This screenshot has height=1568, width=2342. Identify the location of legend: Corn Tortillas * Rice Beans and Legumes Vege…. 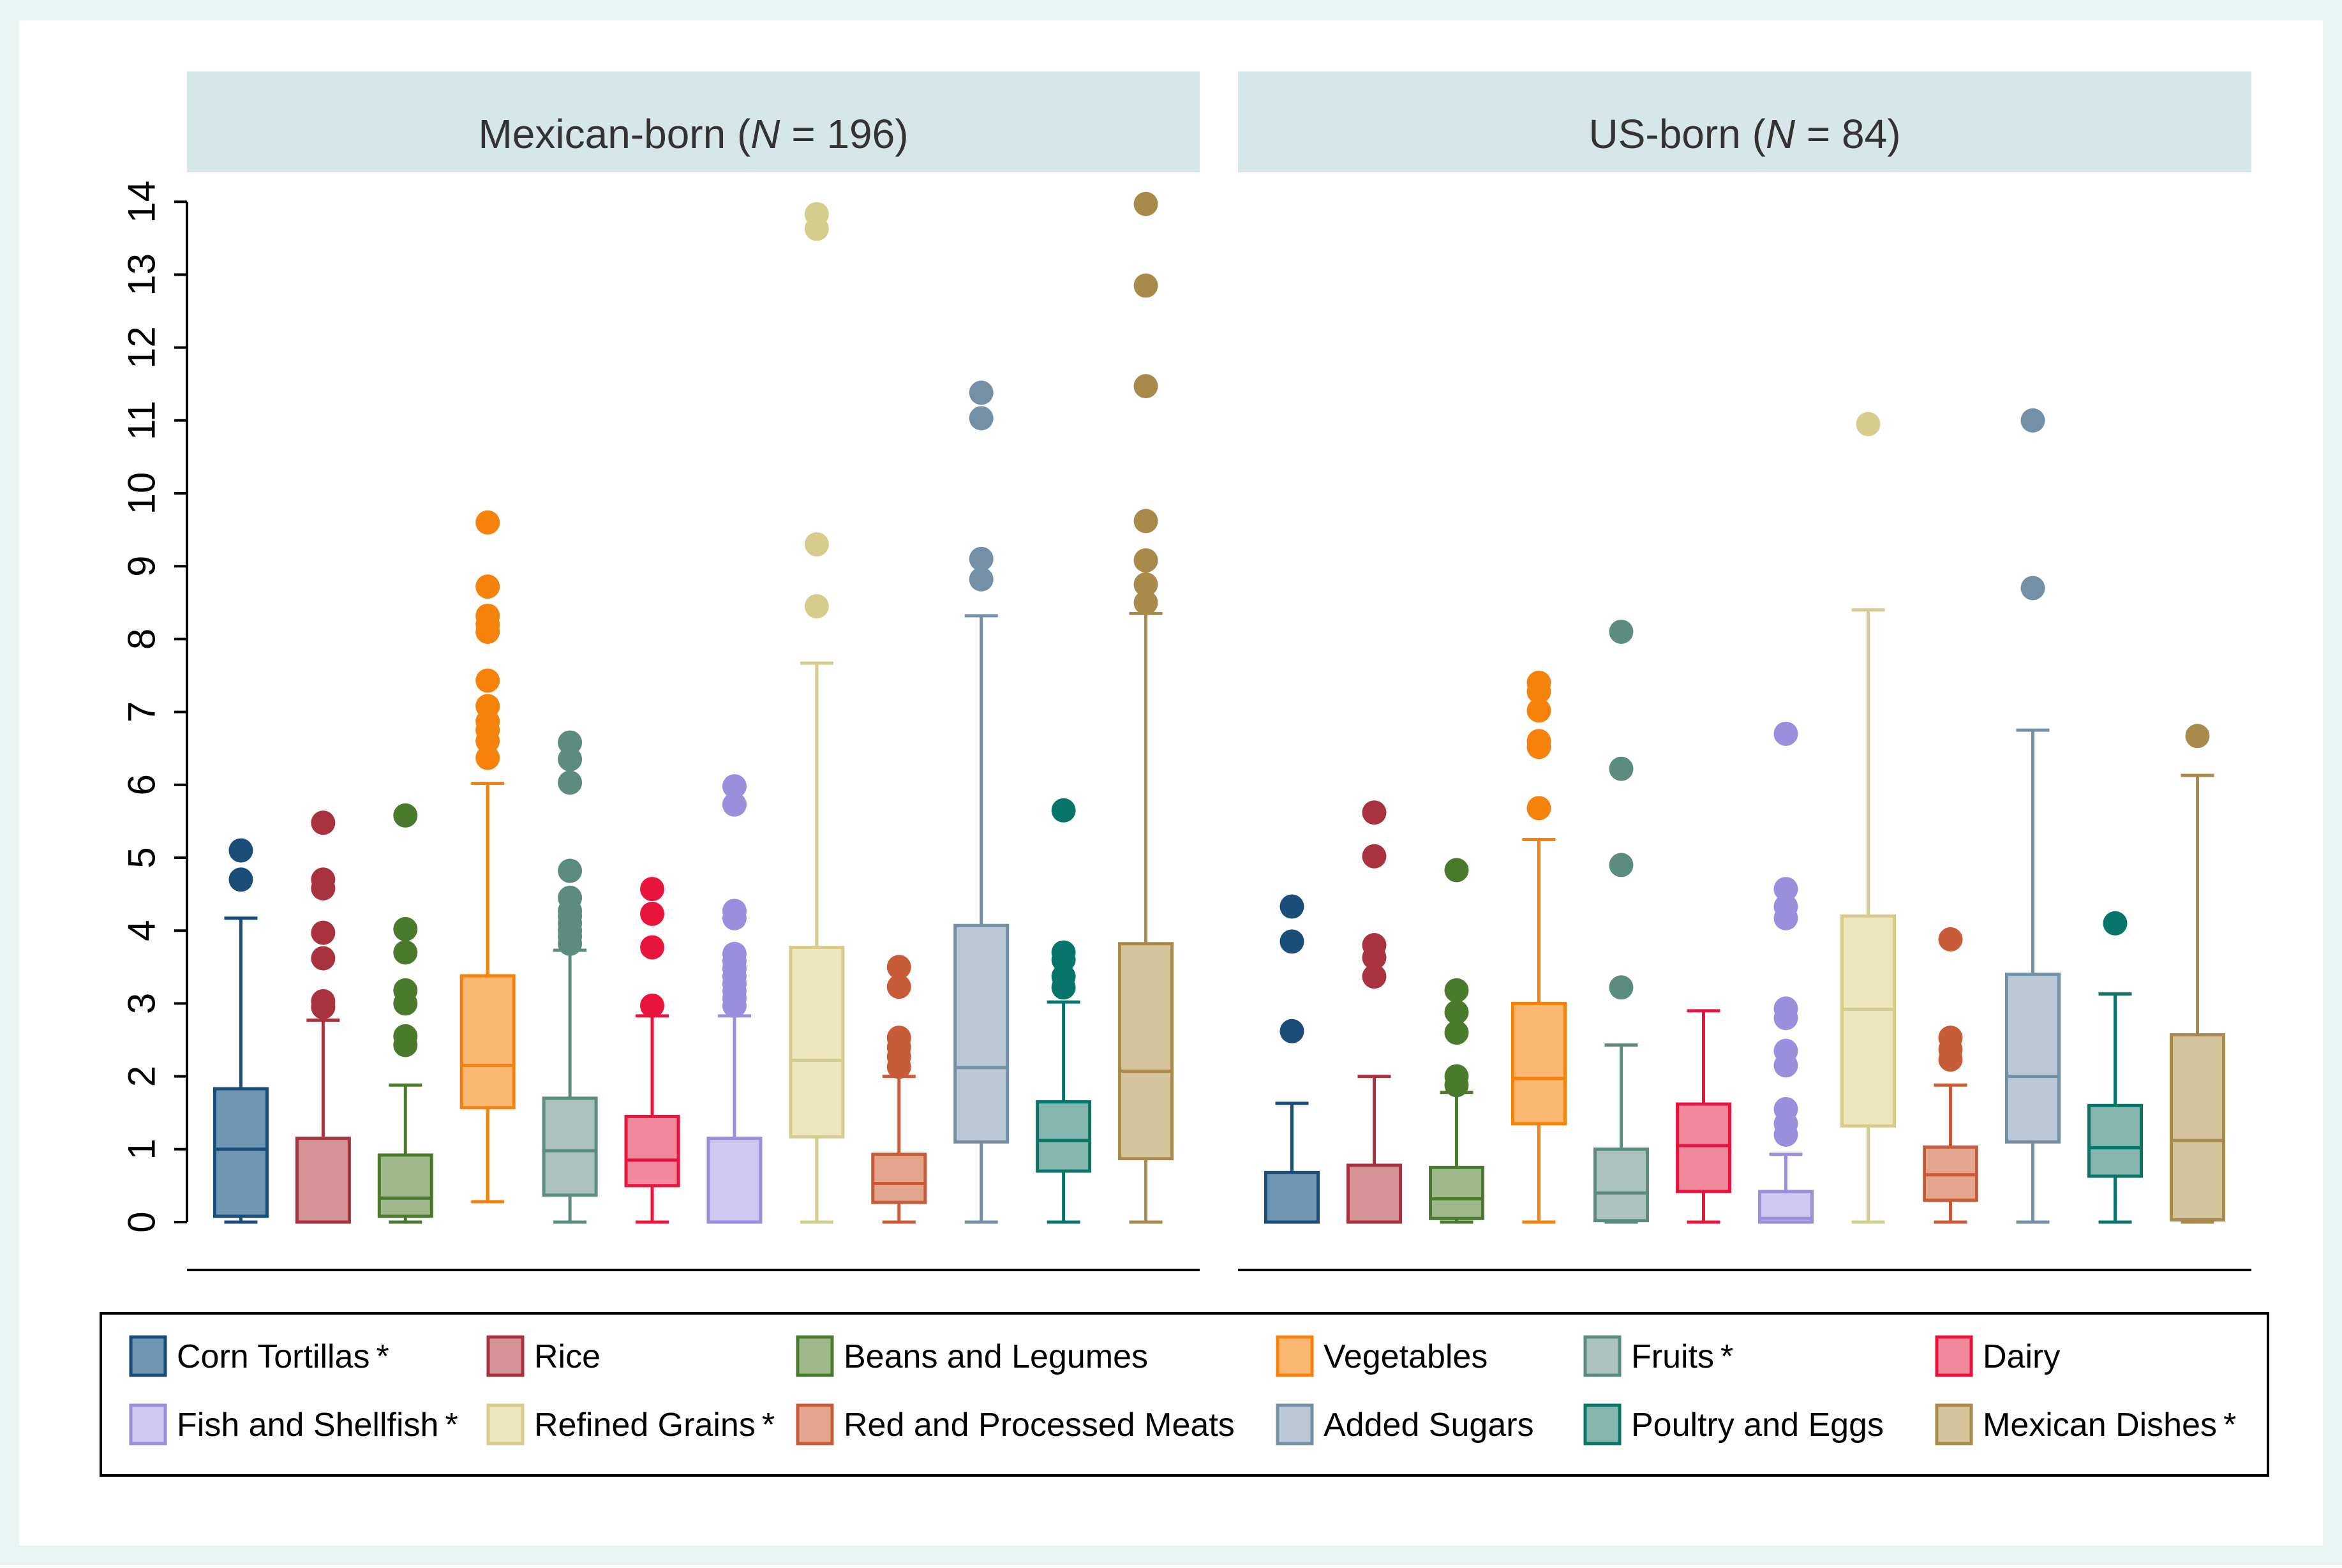
(1184, 1394).